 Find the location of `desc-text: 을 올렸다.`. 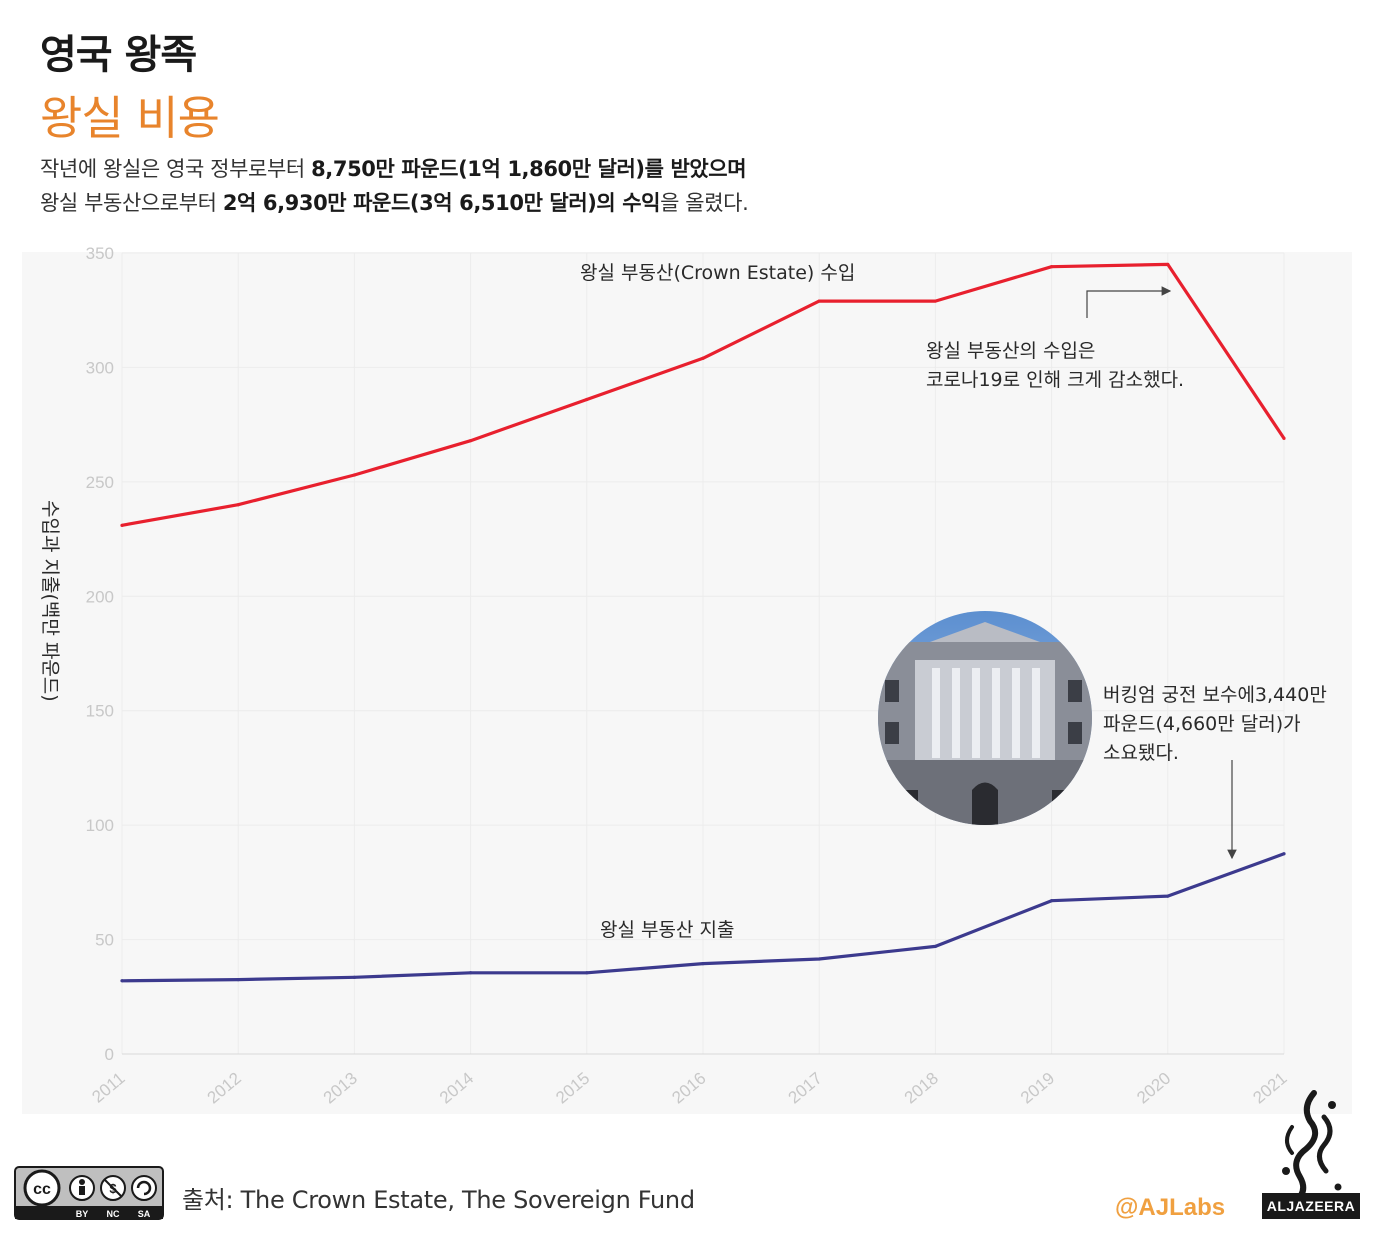

desc-text: 을 올렸다. is located at coordinates (704, 203).